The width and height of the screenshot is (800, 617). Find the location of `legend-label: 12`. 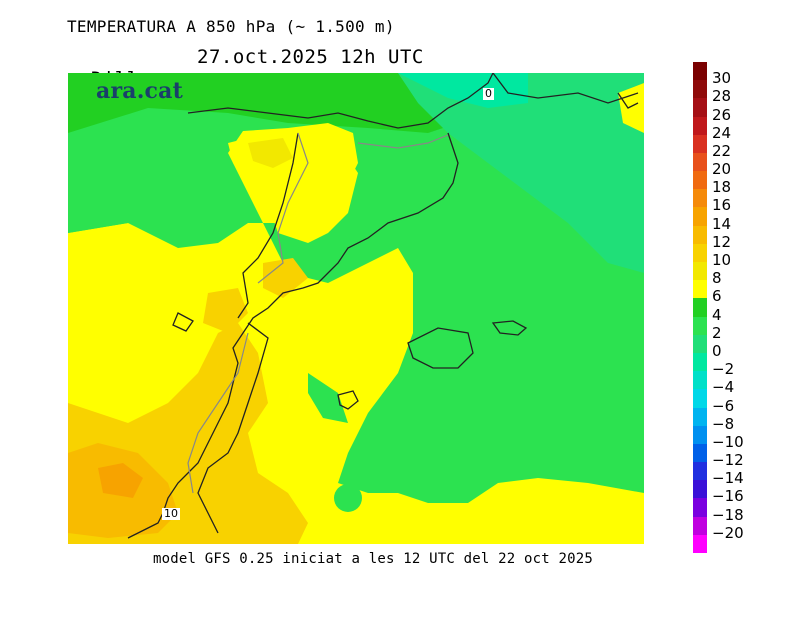

legend-label: 12 is located at coordinates (722, 241).